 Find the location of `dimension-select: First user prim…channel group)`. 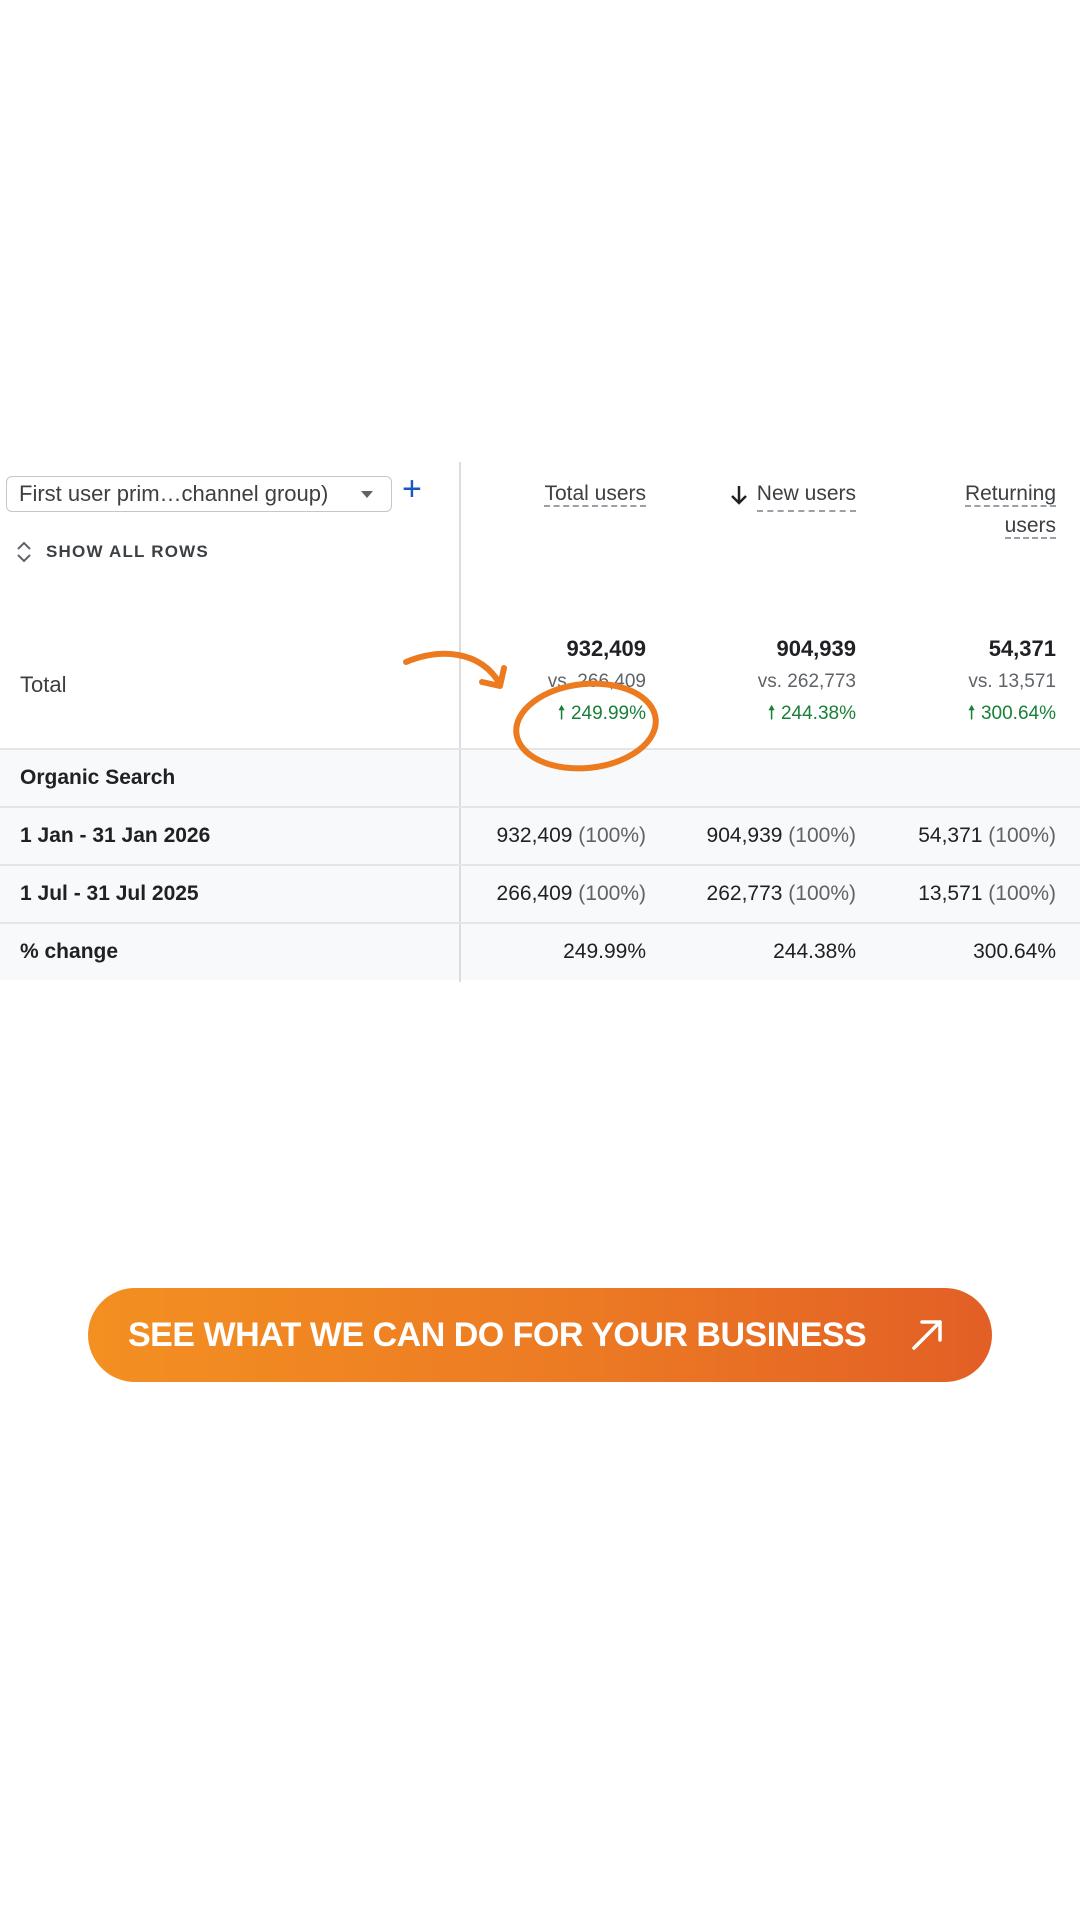

dimension-select: First user prim…channel group) is located at coordinates (199, 494).